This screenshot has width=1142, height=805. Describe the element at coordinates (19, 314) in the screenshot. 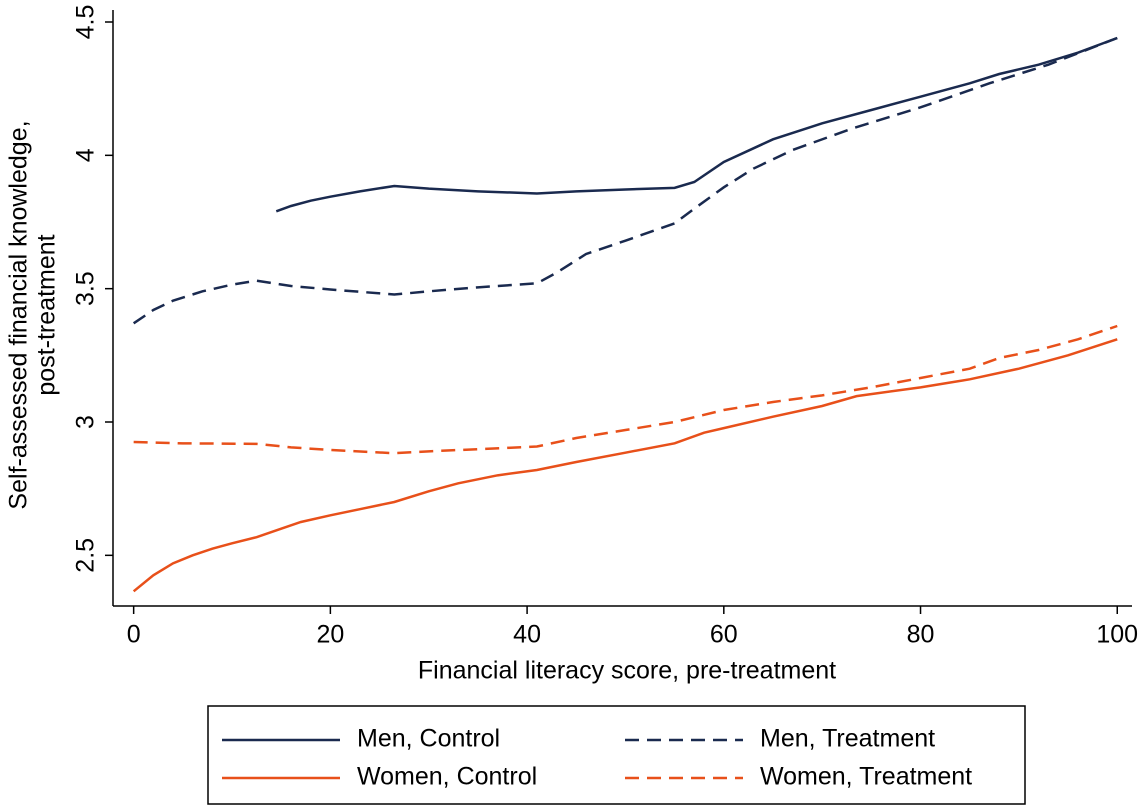

I see `y-axis-title: Self-assessed financial knowledge,` at that location.